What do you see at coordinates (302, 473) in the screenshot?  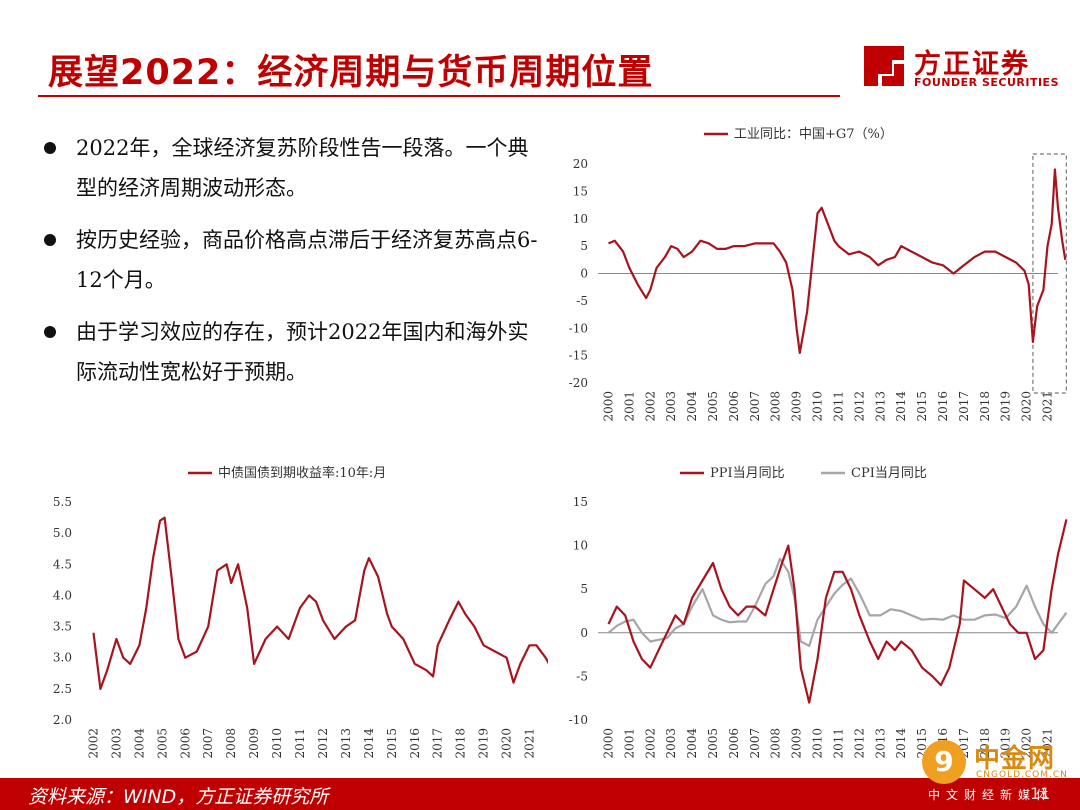 I see `legend-label: 中债国债到期收益率:10年:月` at bounding box center [302, 473].